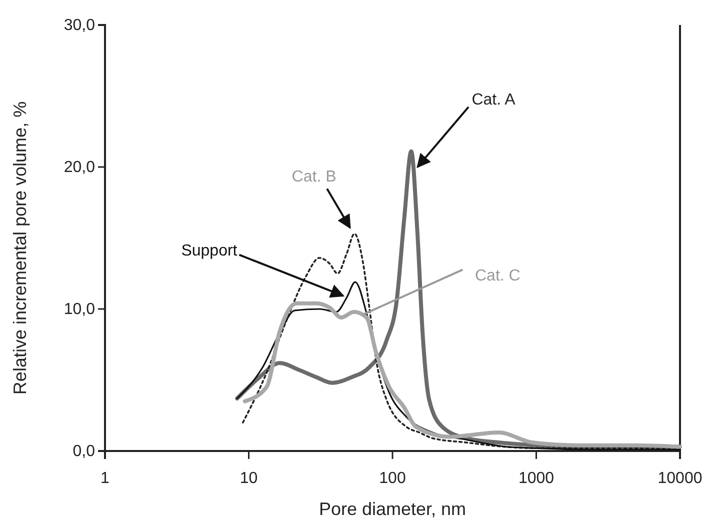  What do you see at coordinates (680, 478) in the screenshot?
I see `x-tick-label: 10000` at bounding box center [680, 478].